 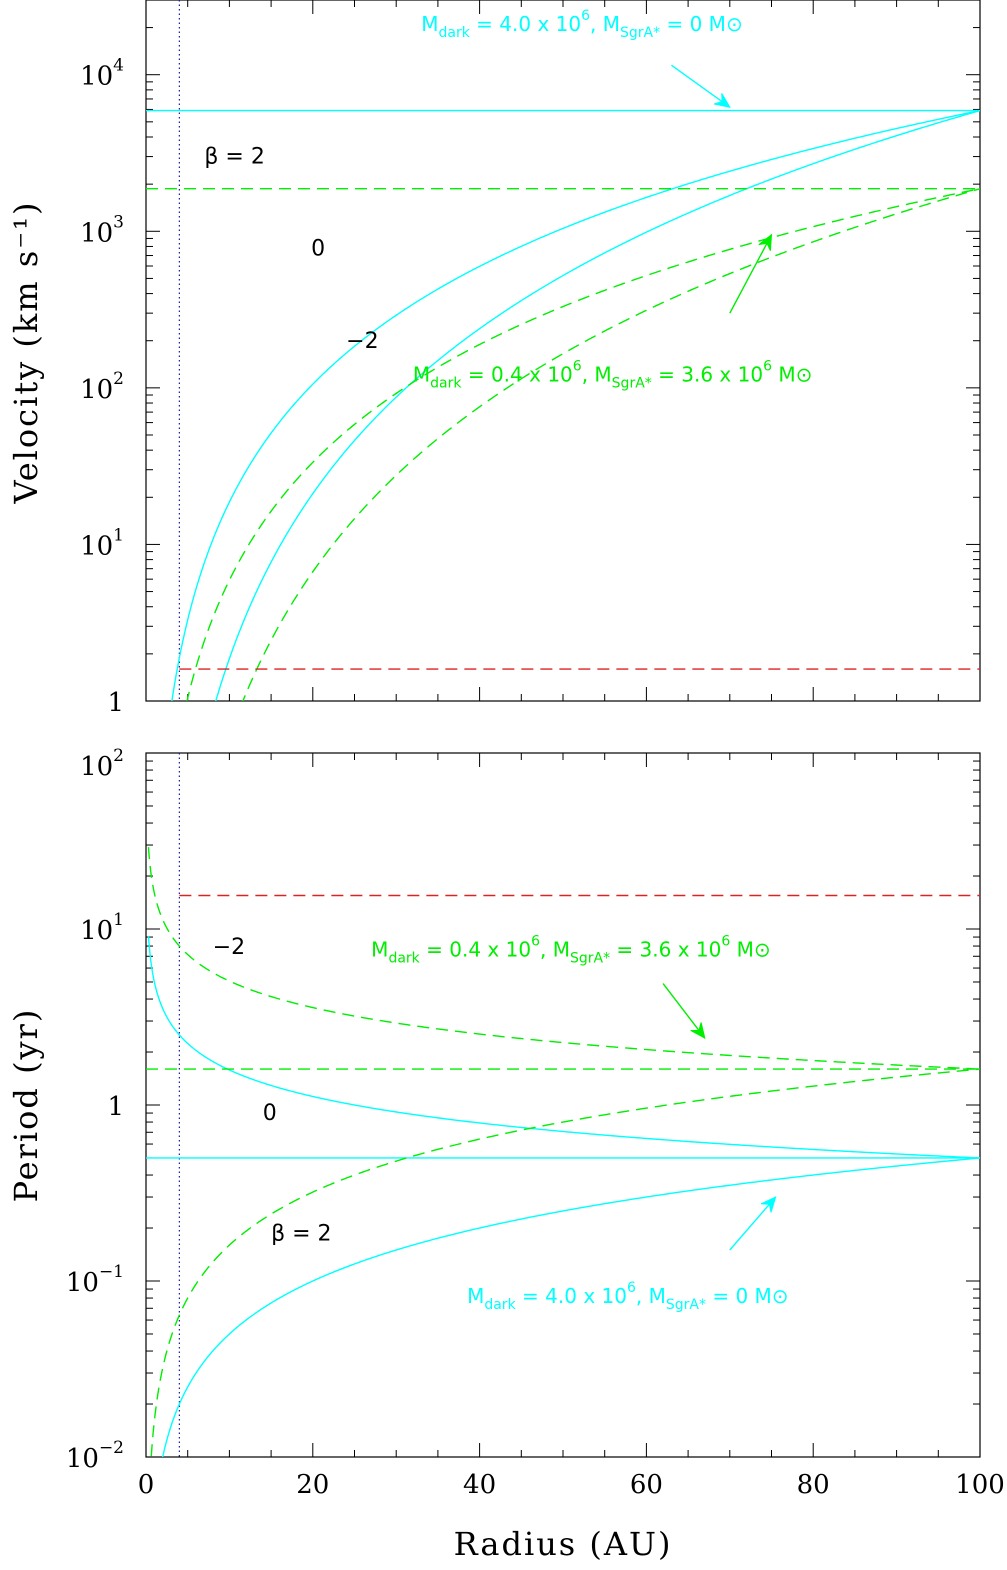 What do you see at coordinates (707, 374) in the screenshot?
I see `mass-text: = 3.6 x 10` at bounding box center [707, 374].